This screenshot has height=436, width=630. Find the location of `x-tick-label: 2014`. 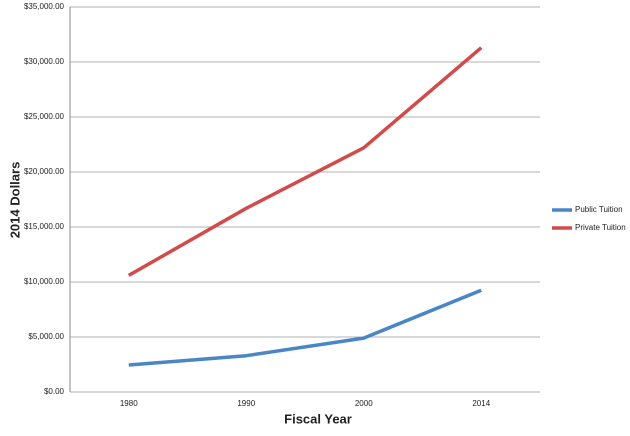

x-tick-label: 2014 is located at coordinates (481, 403).